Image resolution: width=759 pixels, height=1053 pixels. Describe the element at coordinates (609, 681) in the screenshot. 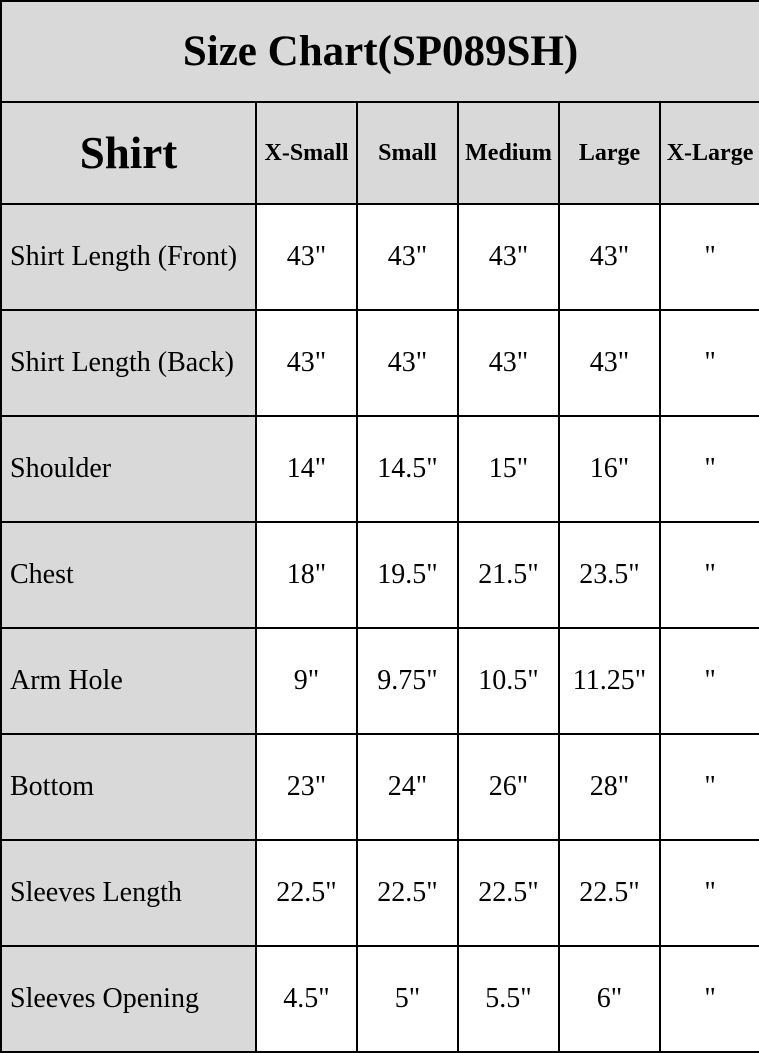

I see `value-cell: 11.25"` at that location.